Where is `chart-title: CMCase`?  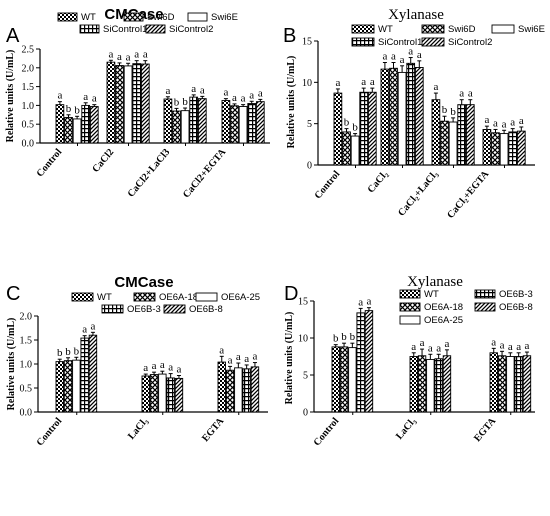 chart-title: CMCase is located at coordinates (143, 282).